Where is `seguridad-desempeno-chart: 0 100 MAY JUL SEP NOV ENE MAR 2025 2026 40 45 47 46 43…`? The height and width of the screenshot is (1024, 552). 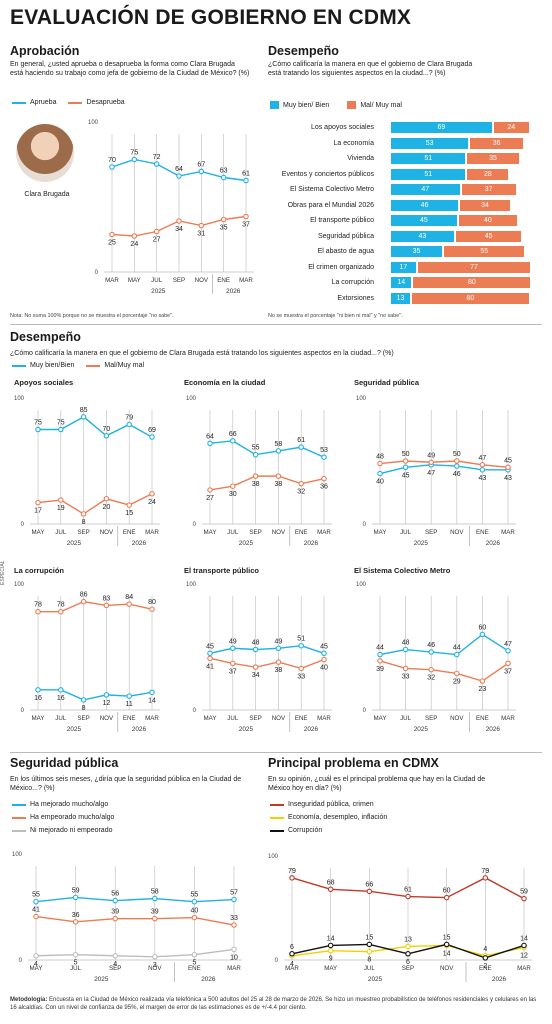
seguridad-desempeno-chart: 0 100 MAY JUL SEP NOV ENE MAR 2025 2026 40 45 47 46 43… is located at coordinates (436, 471).